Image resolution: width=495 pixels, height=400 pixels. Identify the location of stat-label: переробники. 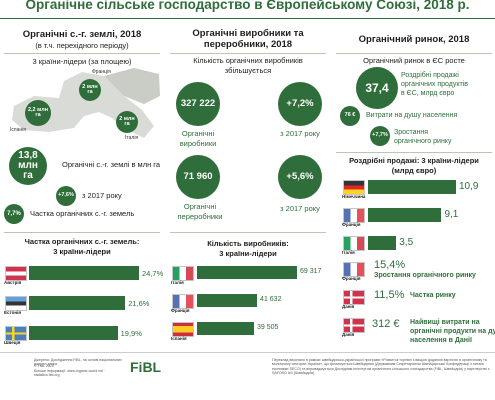
(200, 216).